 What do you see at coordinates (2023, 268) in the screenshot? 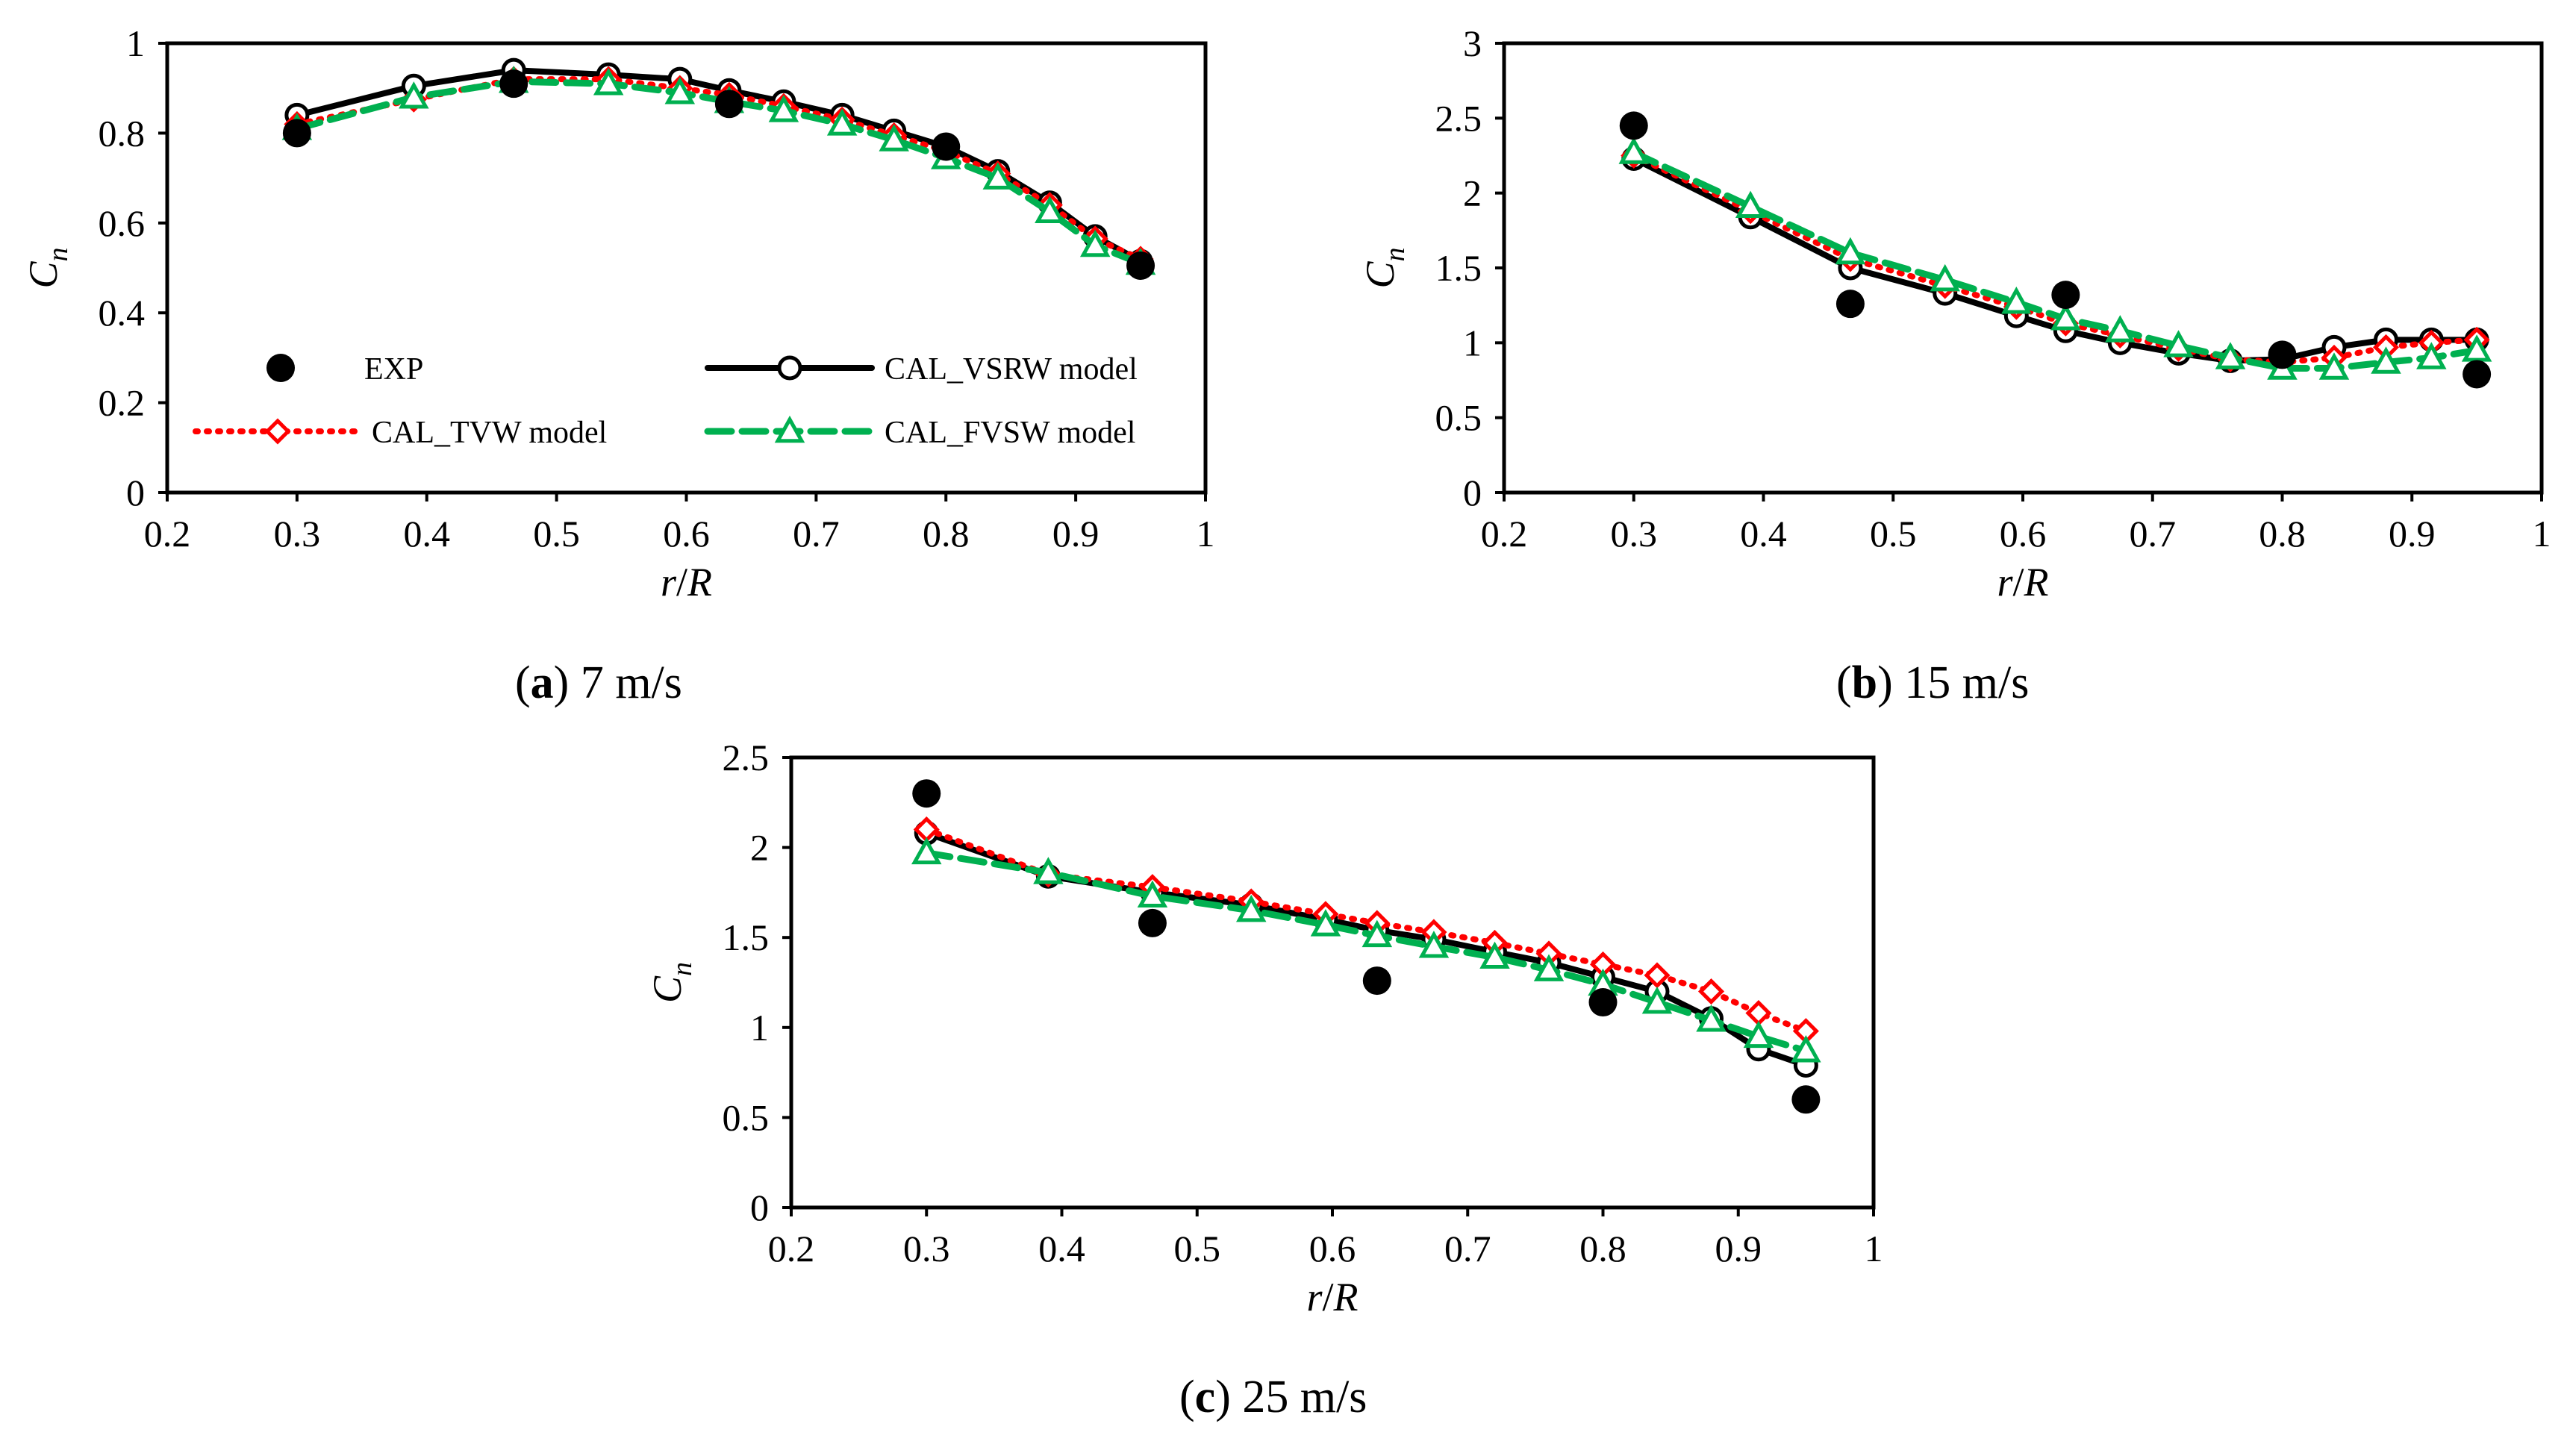
I see `plot-frame` at bounding box center [2023, 268].